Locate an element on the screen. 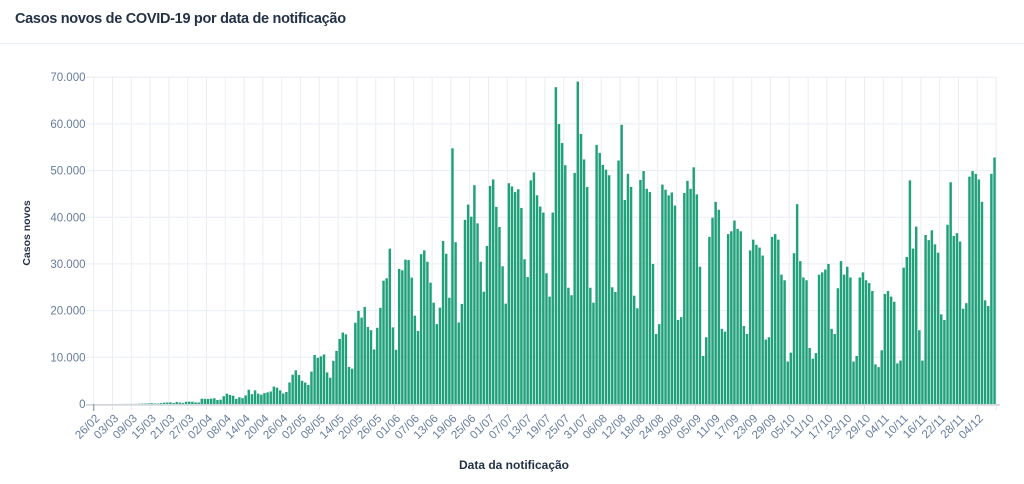  svg-text: 0 is located at coordinates (82, 405).